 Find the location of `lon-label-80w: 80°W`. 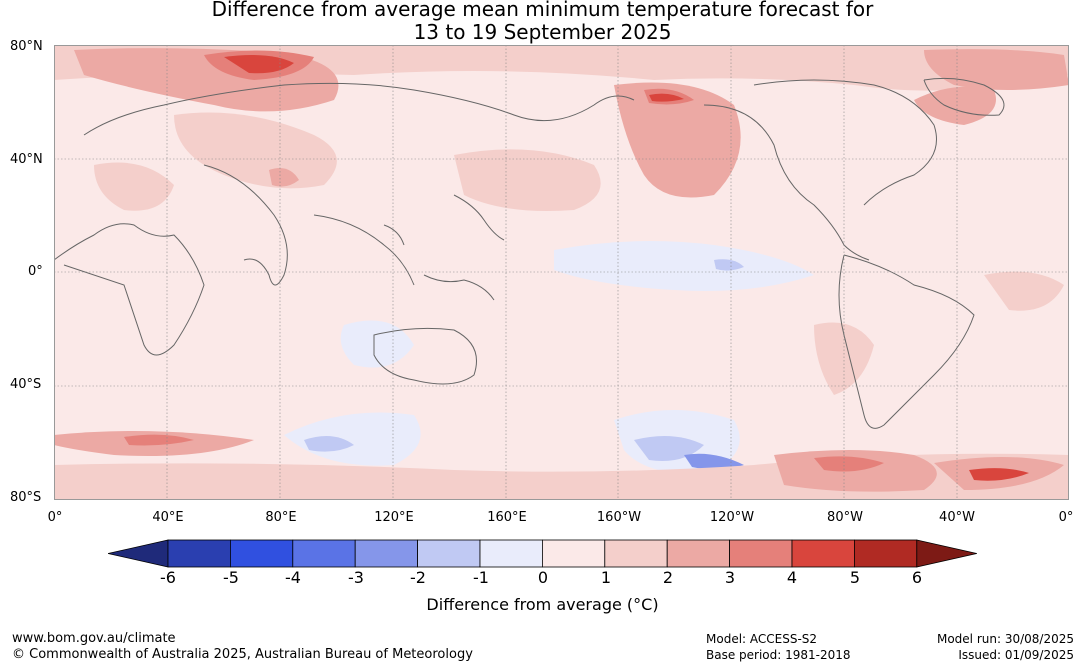

lon-label-80w: 80°W is located at coordinates (845, 517).